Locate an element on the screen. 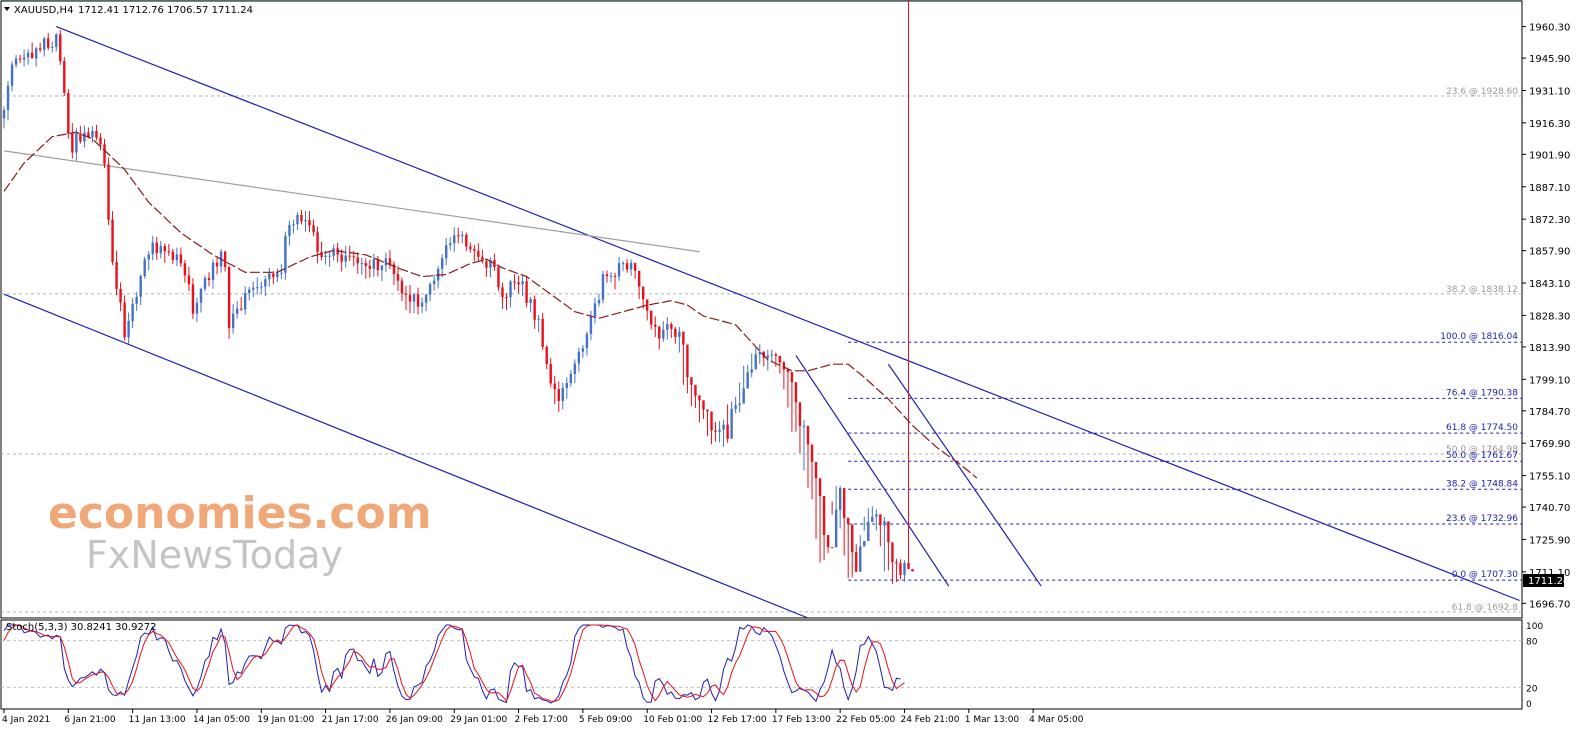 The image size is (1596, 743). symbol-dropdown-icon is located at coordinates (7, 9).